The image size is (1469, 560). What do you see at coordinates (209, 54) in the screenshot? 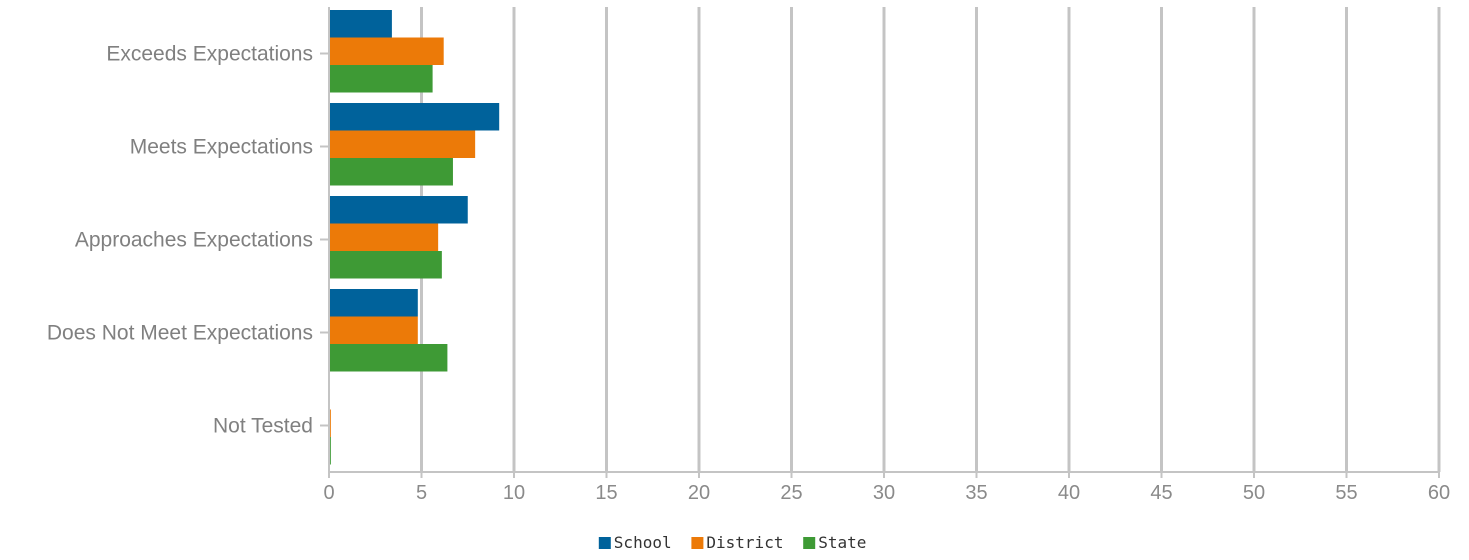
I see `category-label: Exceeds Expectations` at bounding box center [209, 54].